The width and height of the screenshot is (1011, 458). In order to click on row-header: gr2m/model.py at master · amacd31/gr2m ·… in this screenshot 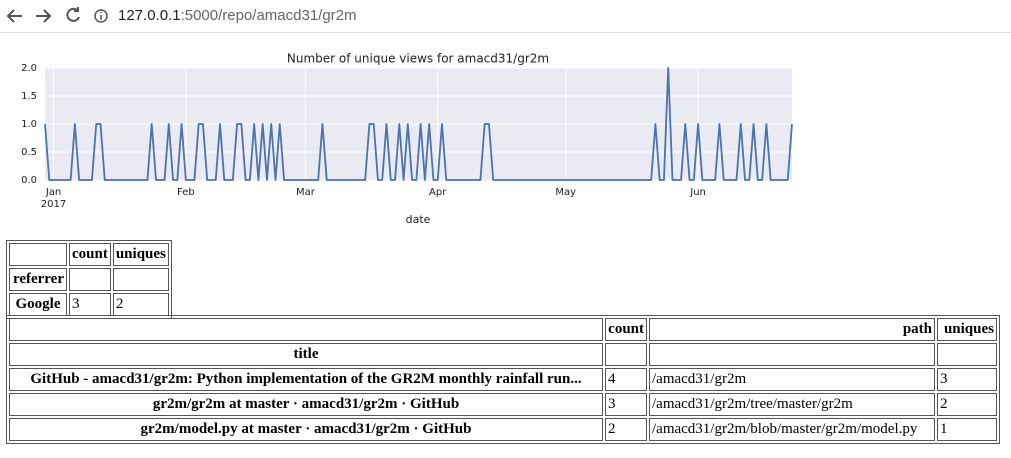, I will do `click(306, 429)`.